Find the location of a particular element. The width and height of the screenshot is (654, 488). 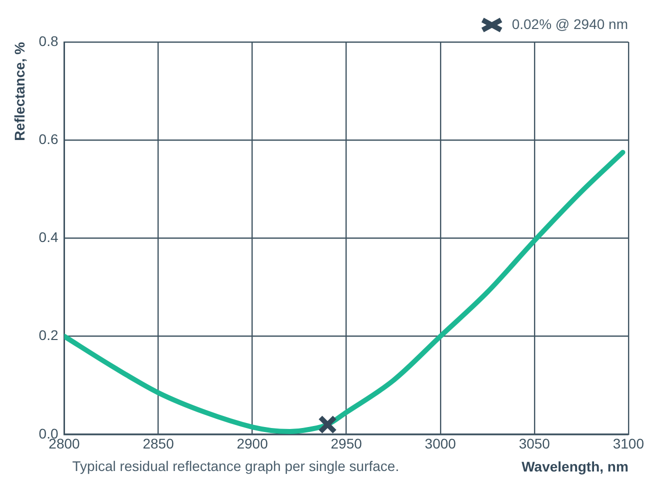

x-tick-label: 3050 is located at coordinates (534, 444).